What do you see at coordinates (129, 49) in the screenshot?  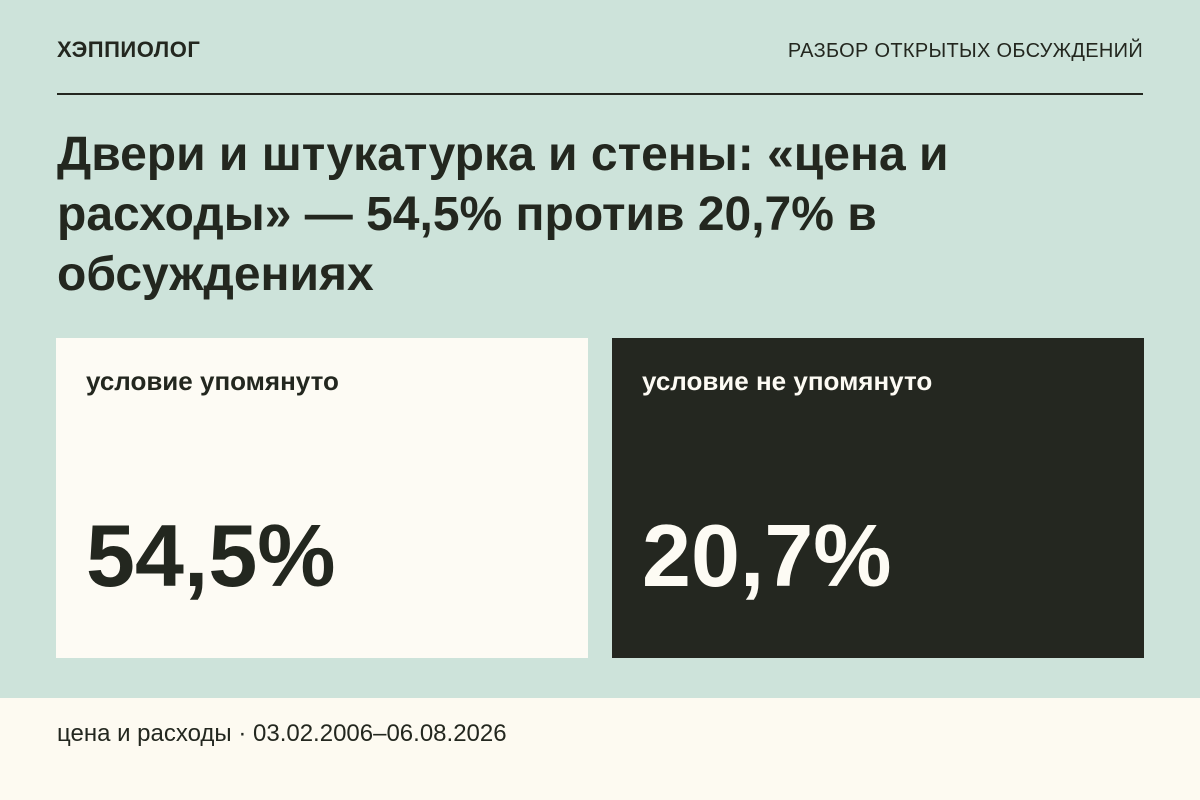 I see `brand: ХЭППИОЛОГ` at bounding box center [129, 49].